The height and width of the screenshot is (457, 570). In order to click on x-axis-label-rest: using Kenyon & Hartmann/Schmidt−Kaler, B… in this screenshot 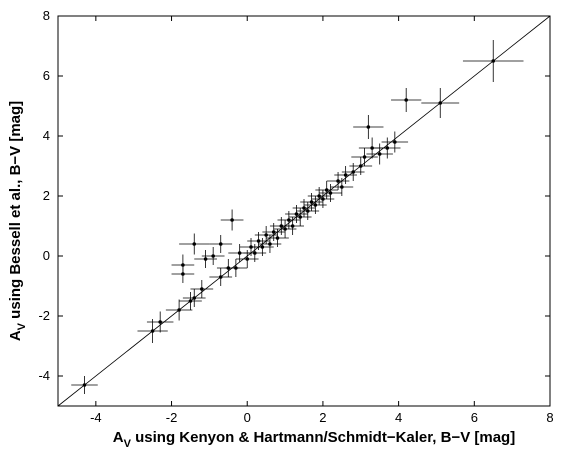, I will do `click(323, 437)`.